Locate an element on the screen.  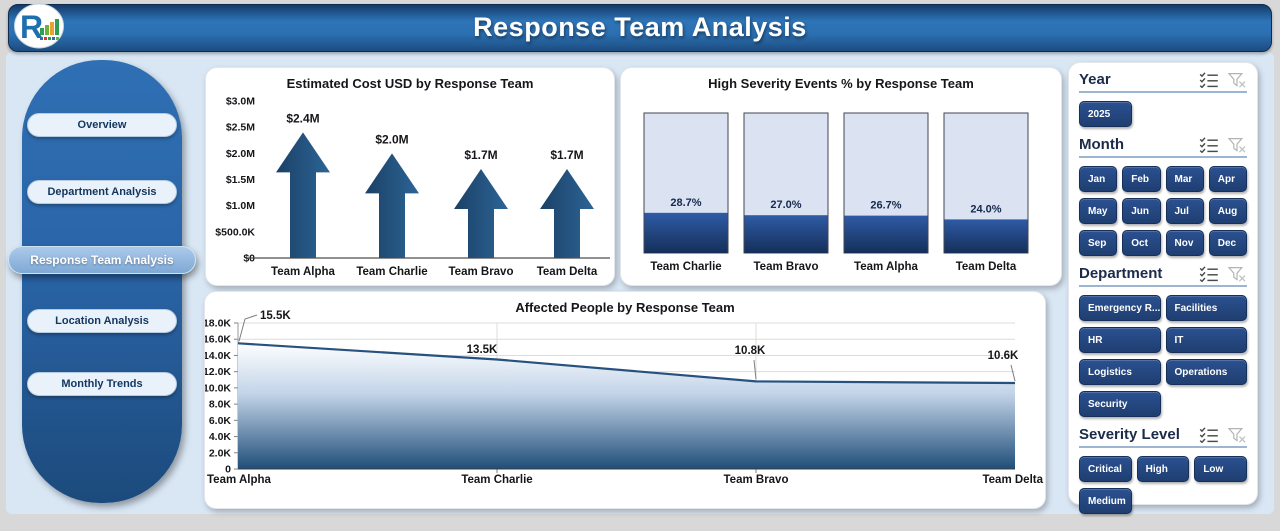
filter-button-mar: Mar is located at coordinates (1184, 179).